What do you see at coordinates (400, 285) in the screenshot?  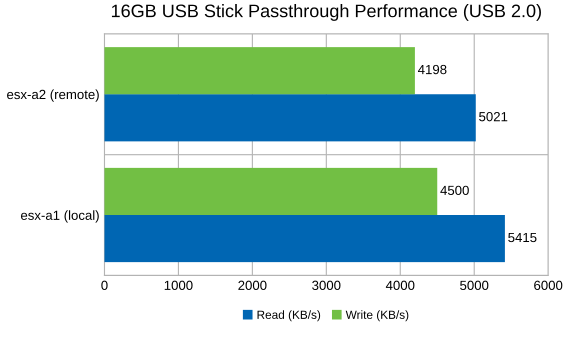 I see `x-tick-label: 4000` at bounding box center [400, 285].